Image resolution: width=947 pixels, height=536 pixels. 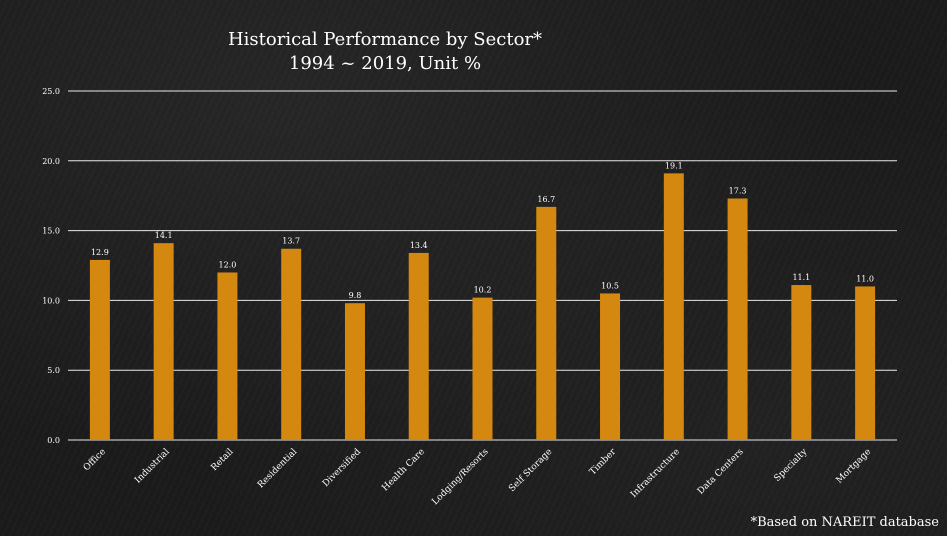 What do you see at coordinates (655, 473) in the screenshot?
I see `x-tick-label: Infrastructure` at bounding box center [655, 473].